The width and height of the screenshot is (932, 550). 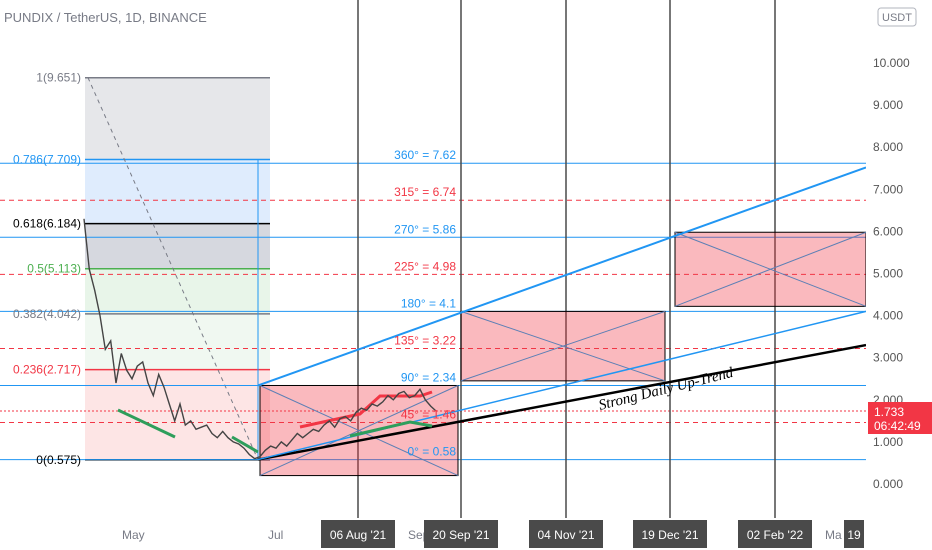 What do you see at coordinates (47, 159) in the screenshot?
I see `fib-label: 0.786(7.709)` at bounding box center [47, 159].